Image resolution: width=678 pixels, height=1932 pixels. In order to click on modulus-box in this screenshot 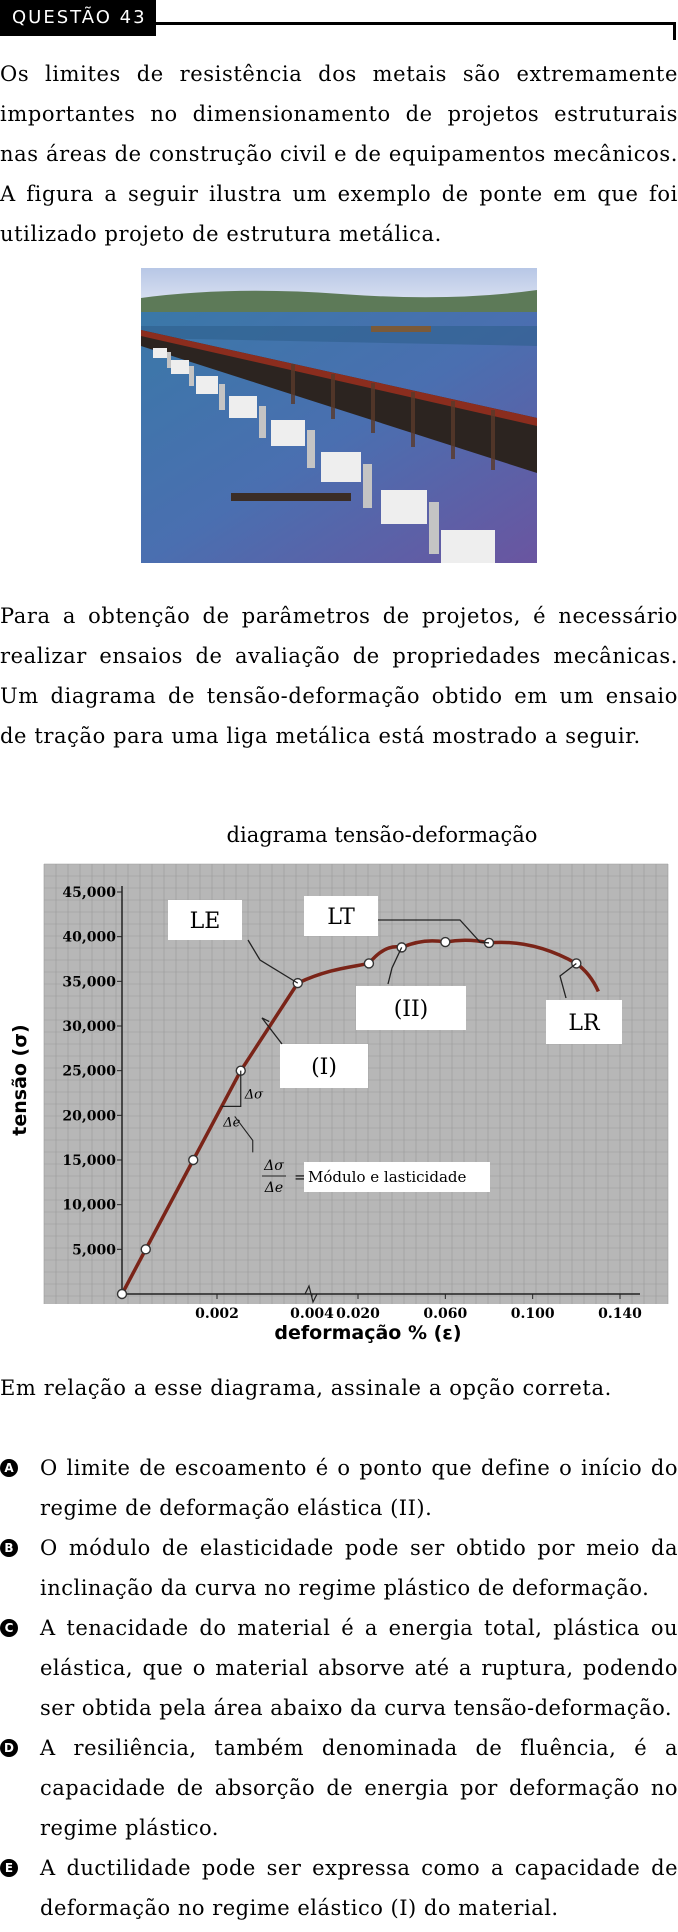, I will do `click(397, 1177)`.